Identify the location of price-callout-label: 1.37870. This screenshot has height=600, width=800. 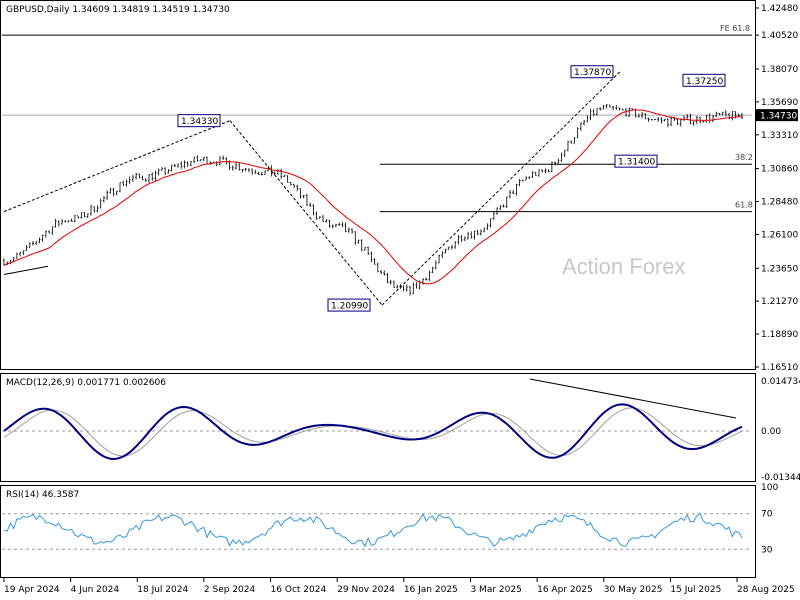
(592, 73).